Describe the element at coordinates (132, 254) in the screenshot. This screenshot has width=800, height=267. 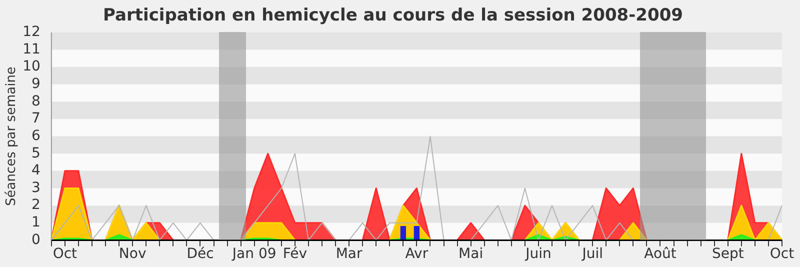
I see `x-tick-label: Nov` at that location.